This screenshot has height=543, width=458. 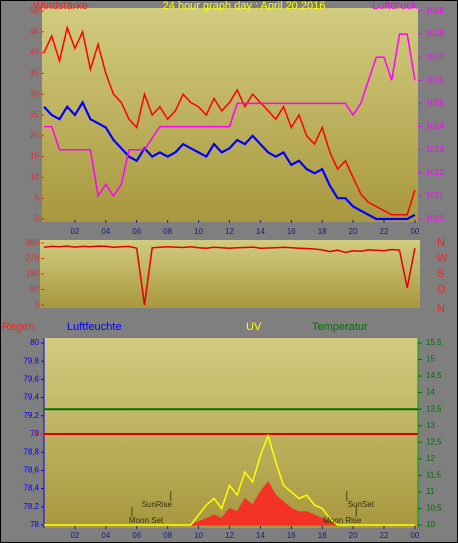 I want to click on y2-tick-label: 1018, so click(x=435, y=33).